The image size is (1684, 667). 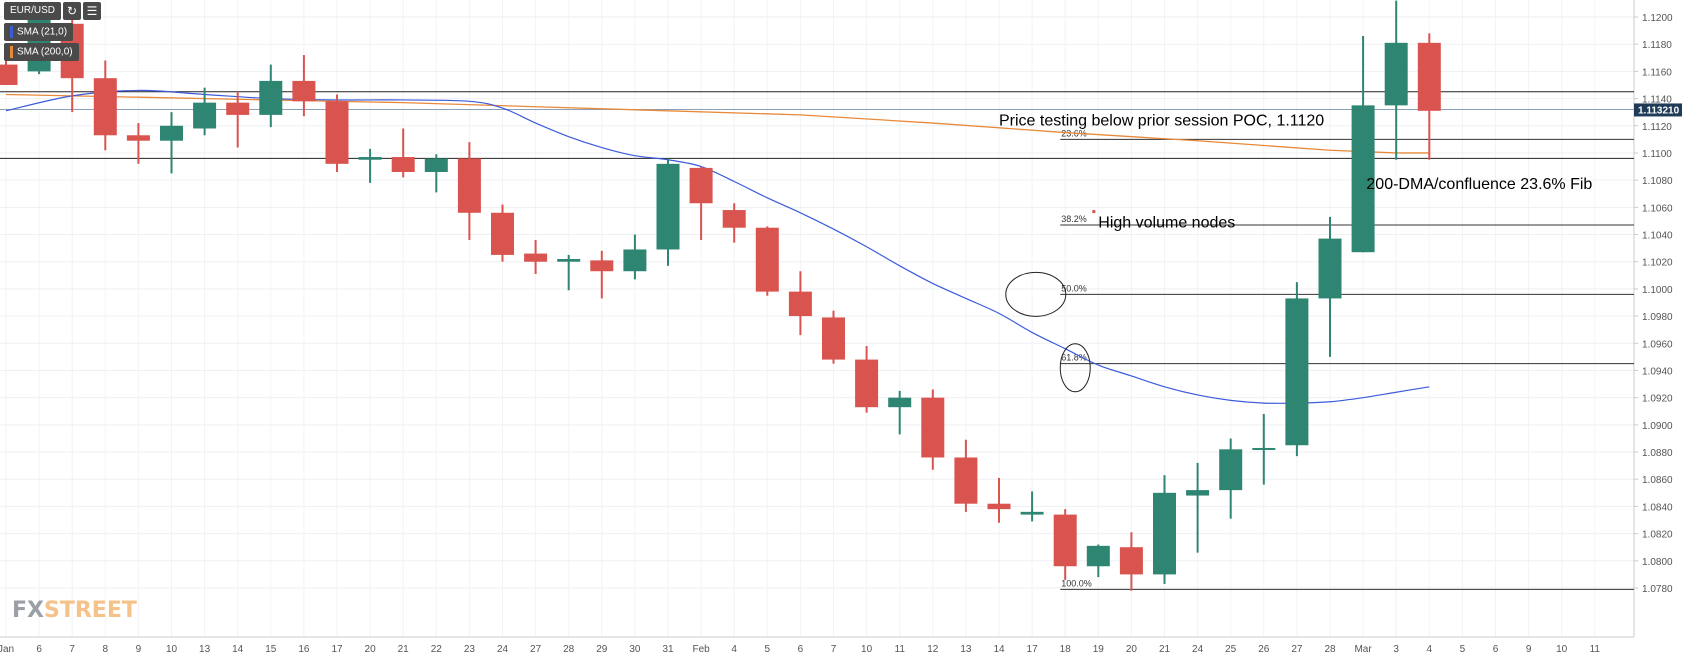 What do you see at coordinates (701, 649) in the screenshot?
I see `x-tick-label: Feb` at bounding box center [701, 649].